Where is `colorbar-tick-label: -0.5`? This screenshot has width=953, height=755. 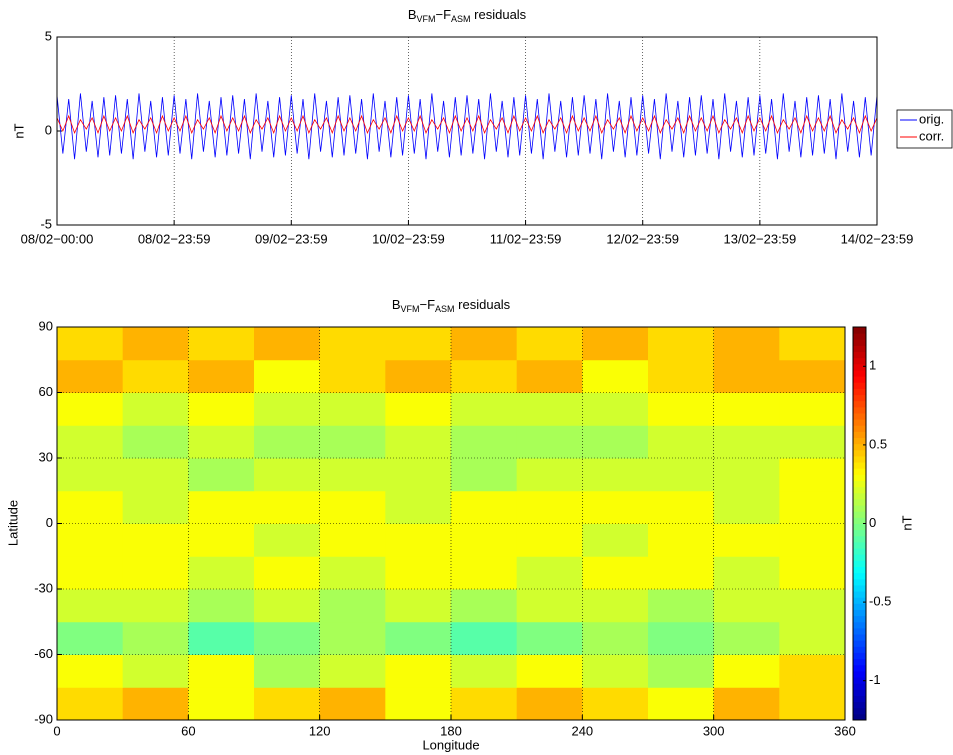
colorbar-tick-label: -0.5 is located at coordinates (880, 601).